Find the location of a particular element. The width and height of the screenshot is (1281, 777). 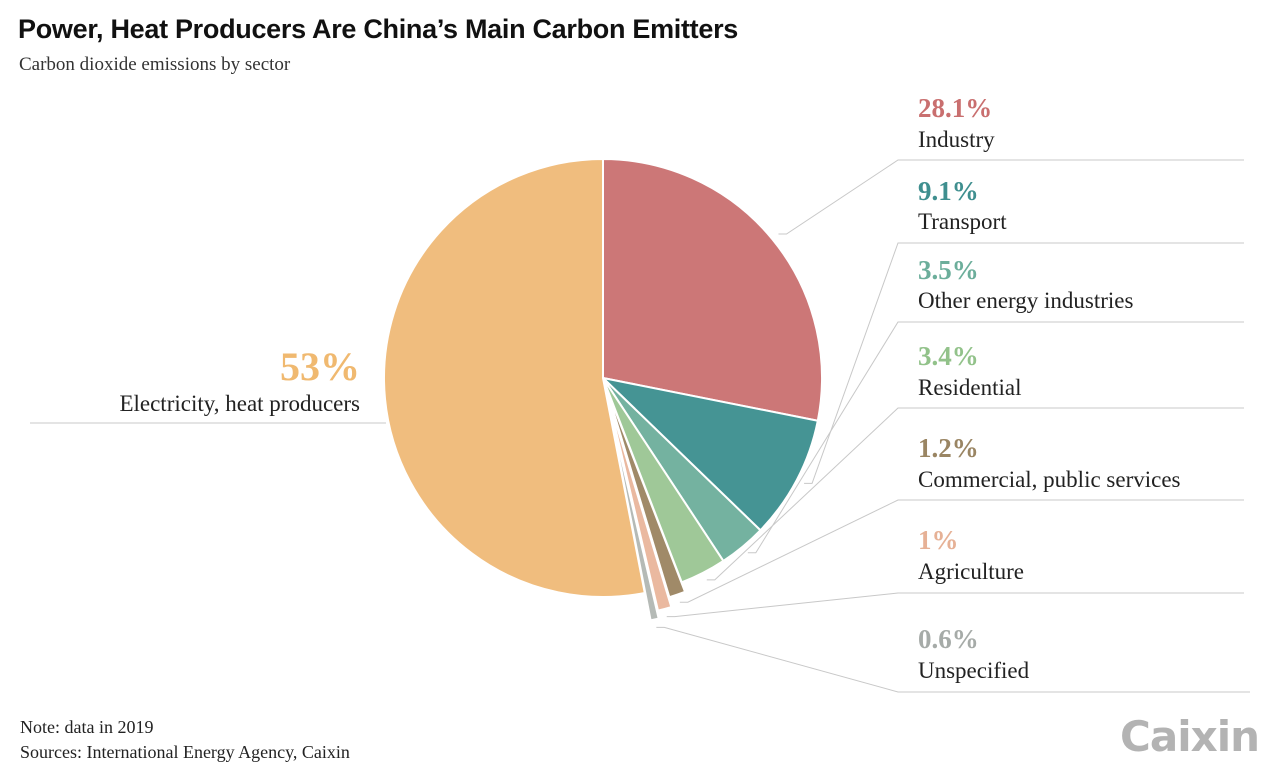

data-label-name: Industry is located at coordinates (956, 139).